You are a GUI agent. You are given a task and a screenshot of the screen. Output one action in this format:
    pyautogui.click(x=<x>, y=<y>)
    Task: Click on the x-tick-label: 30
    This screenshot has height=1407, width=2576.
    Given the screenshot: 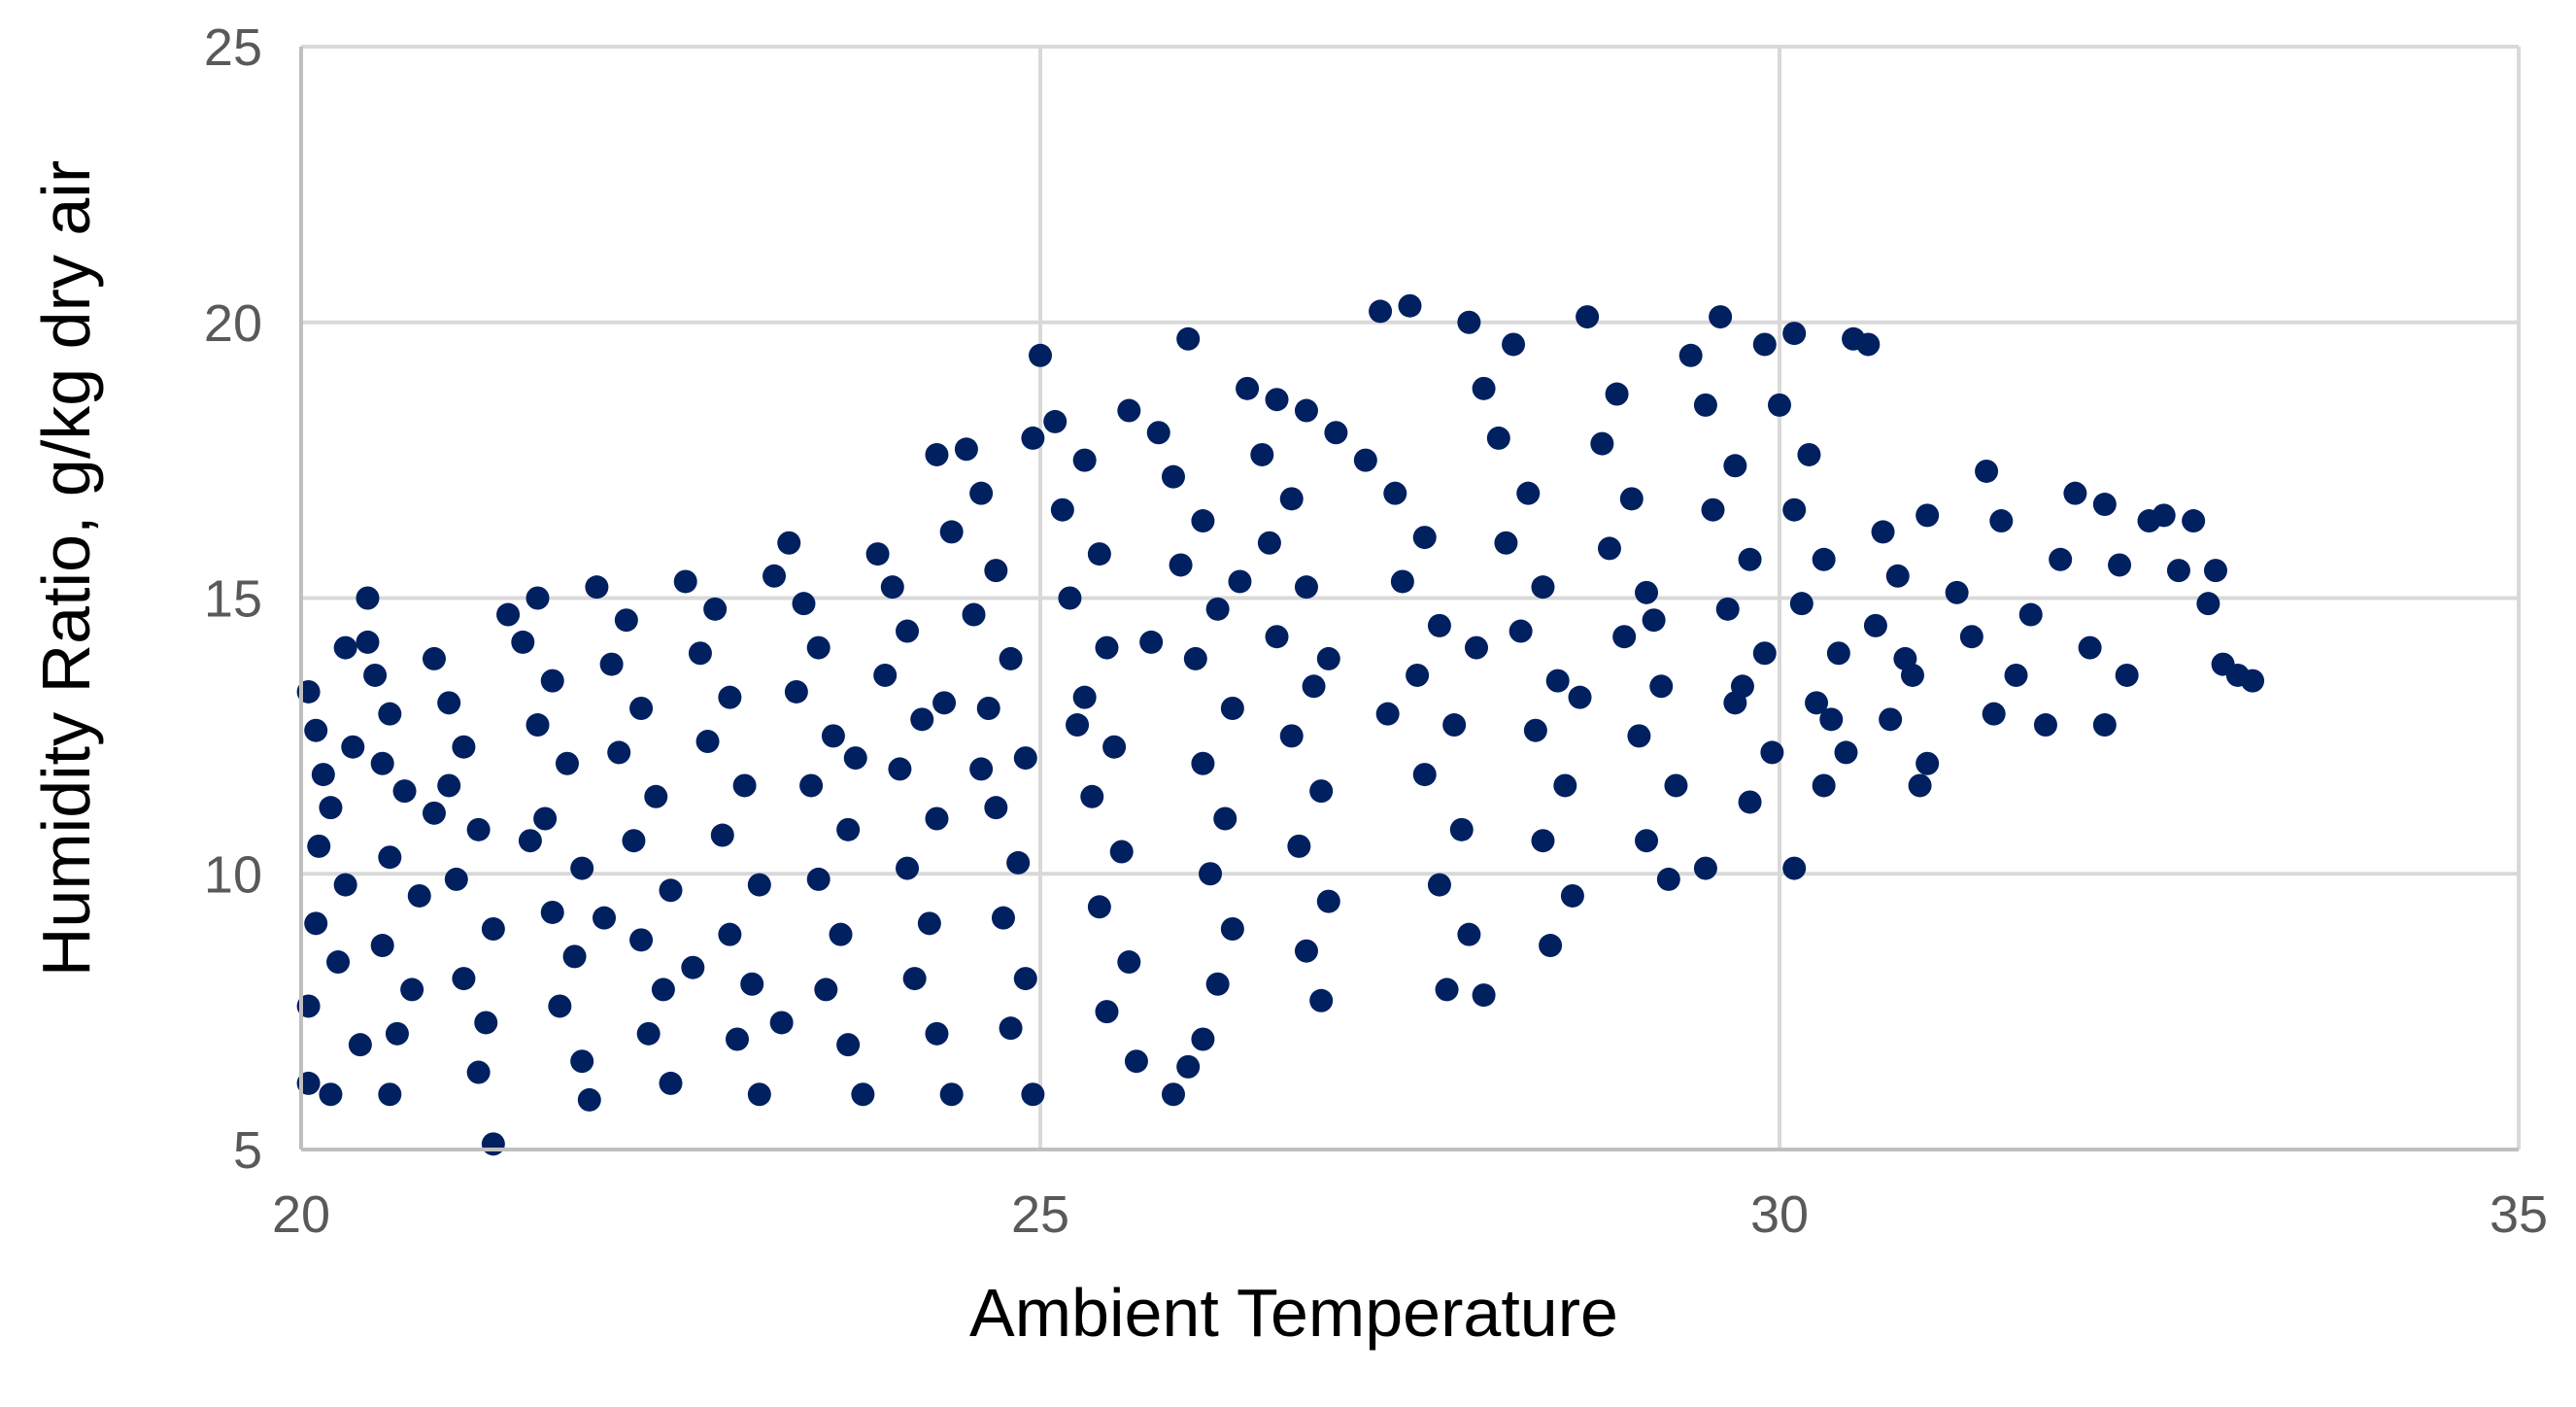 What is the action you would take?
    pyautogui.click(x=1779, y=1215)
    